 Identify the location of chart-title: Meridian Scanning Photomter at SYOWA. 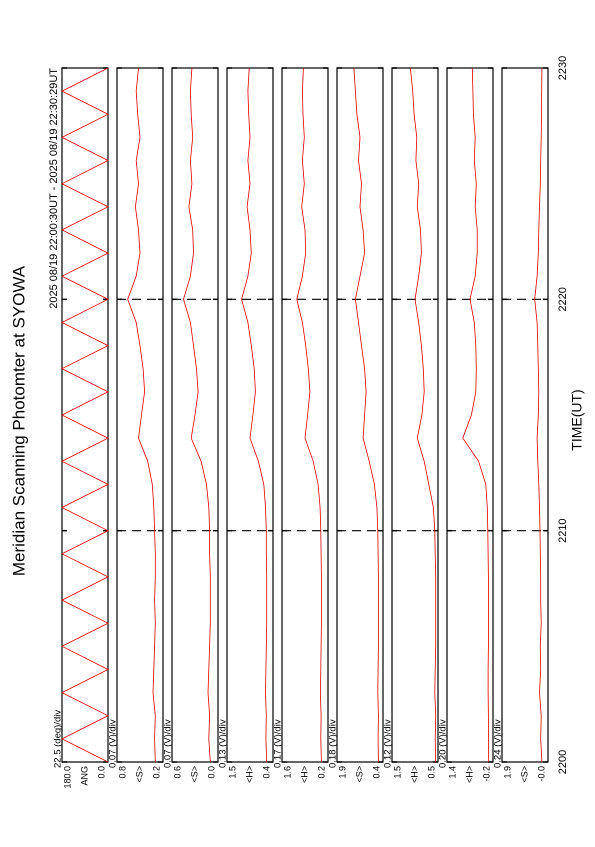
(18, 420).